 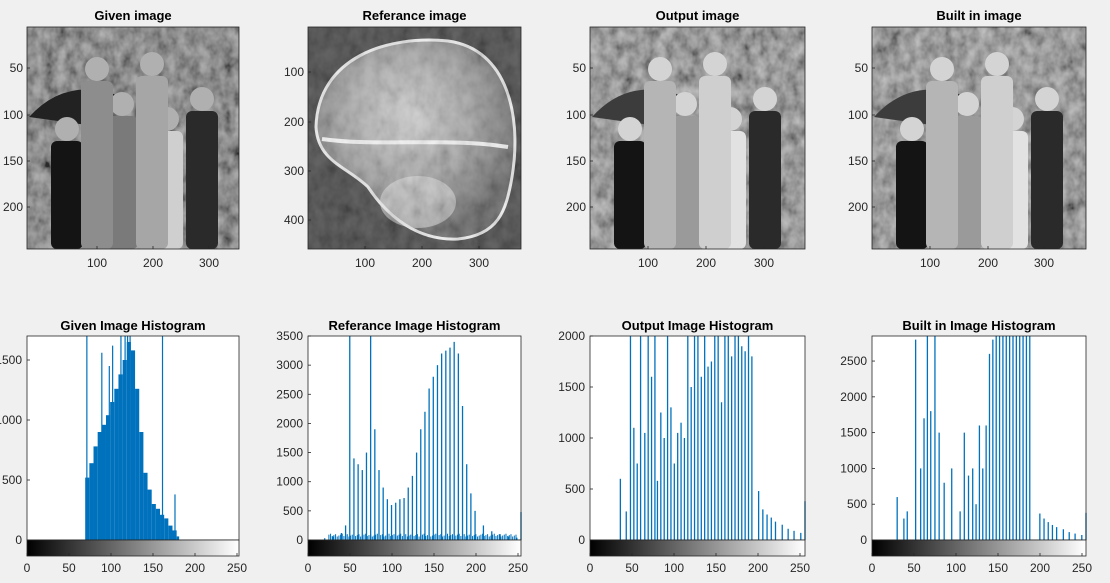 I want to click on histogram-title: Referance Image Histogram, so click(x=415, y=325).